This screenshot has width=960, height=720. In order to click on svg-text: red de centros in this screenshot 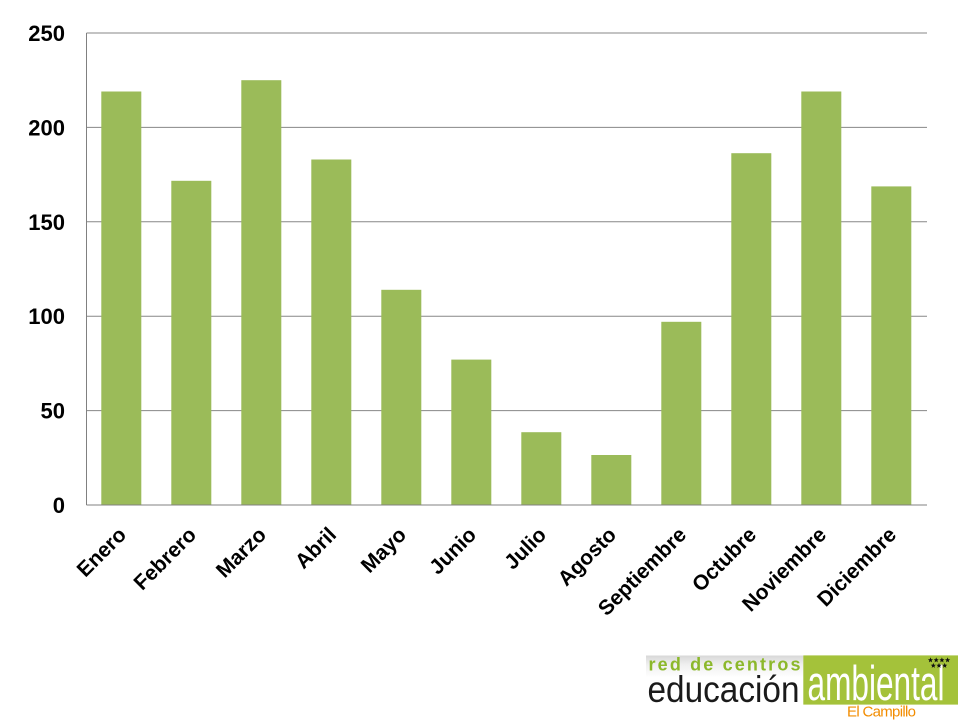, I will do `click(725, 665)`.